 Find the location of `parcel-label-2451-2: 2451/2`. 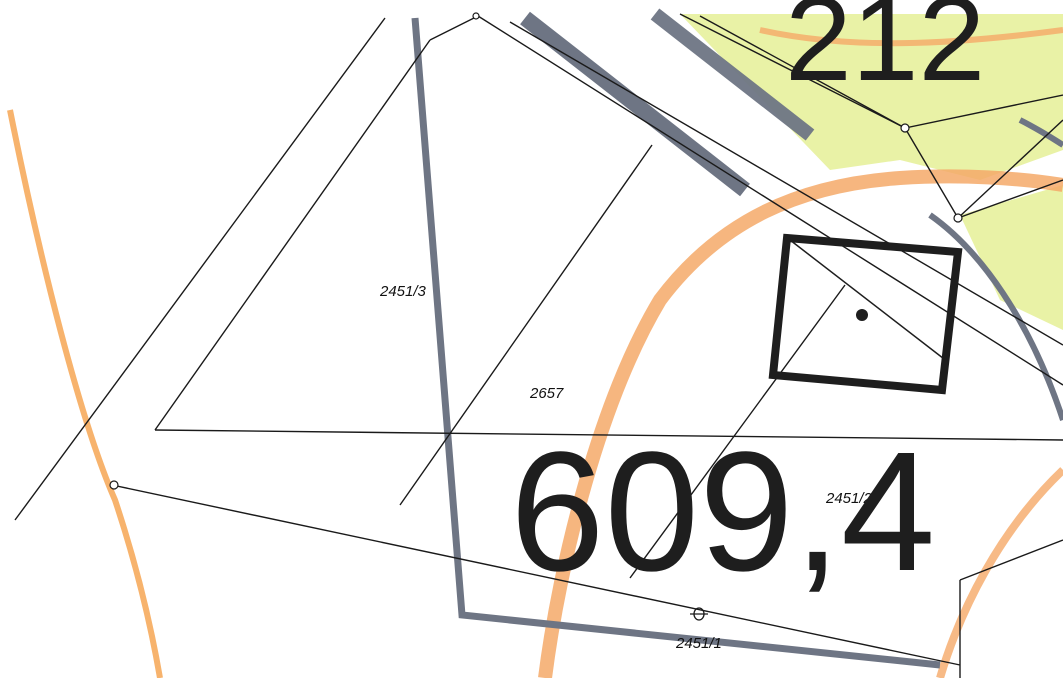

parcel-label-2451-2: 2451/2 is located at coordinates (849, 498).